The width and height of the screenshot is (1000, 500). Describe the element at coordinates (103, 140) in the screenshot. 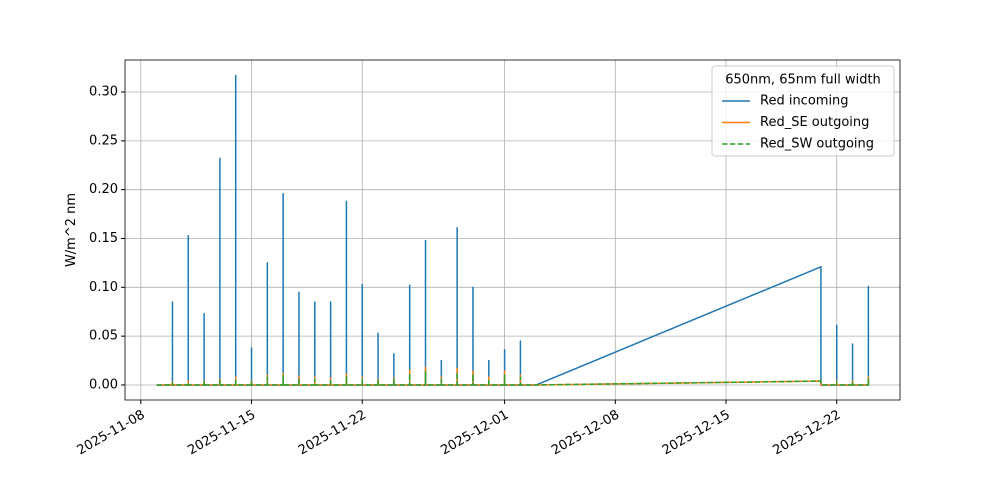

I see `y-tick-label: 0.25` at that location.